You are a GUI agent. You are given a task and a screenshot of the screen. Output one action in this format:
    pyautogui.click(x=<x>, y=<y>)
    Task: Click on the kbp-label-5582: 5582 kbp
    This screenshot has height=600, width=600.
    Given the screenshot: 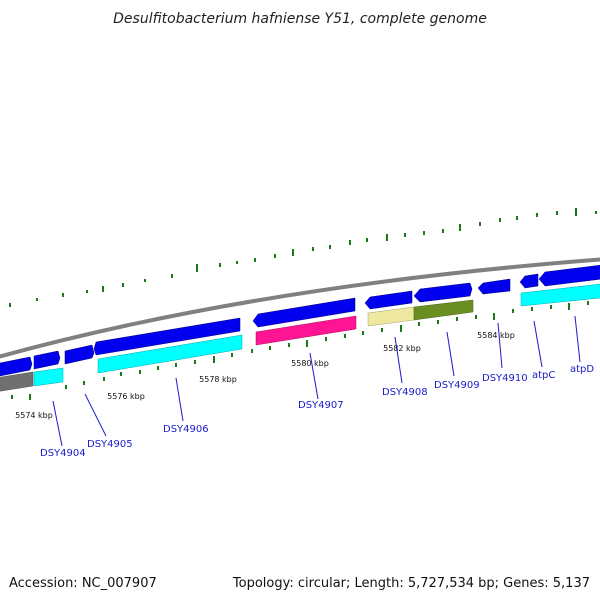 What is the action you would take?
    pyautogui.click(x=402, y=348)
    